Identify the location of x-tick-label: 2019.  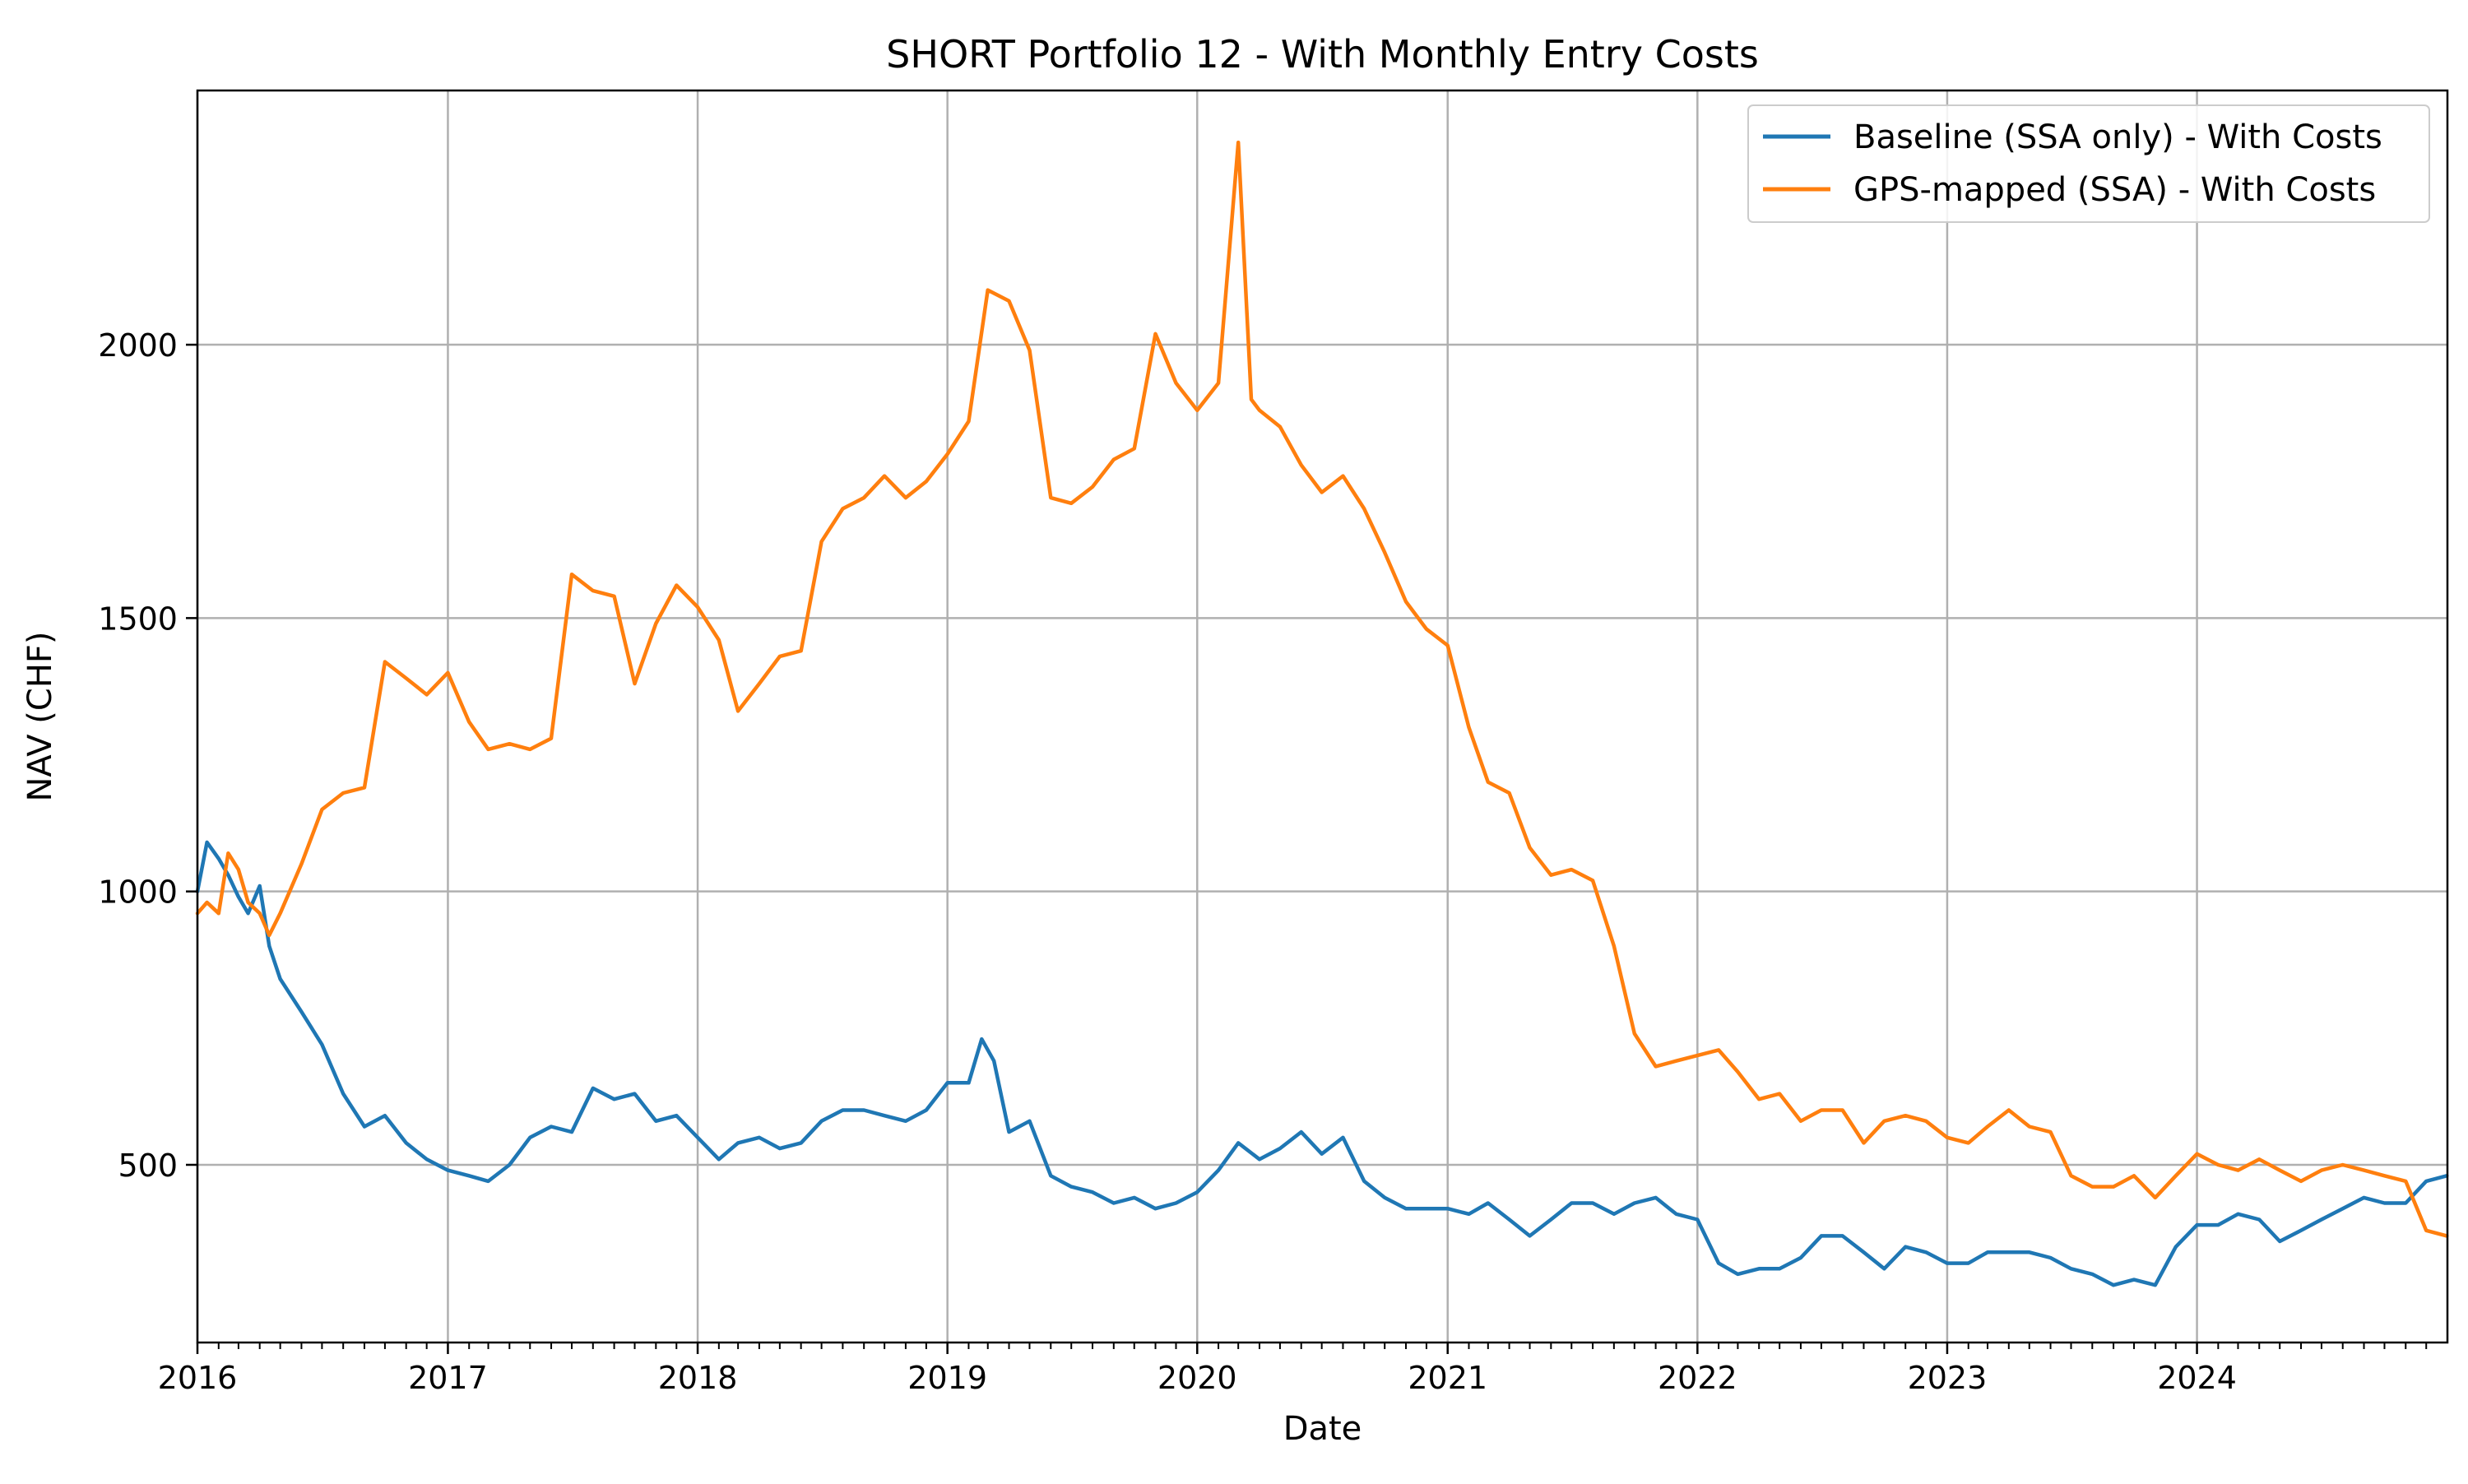
(947, 1378).